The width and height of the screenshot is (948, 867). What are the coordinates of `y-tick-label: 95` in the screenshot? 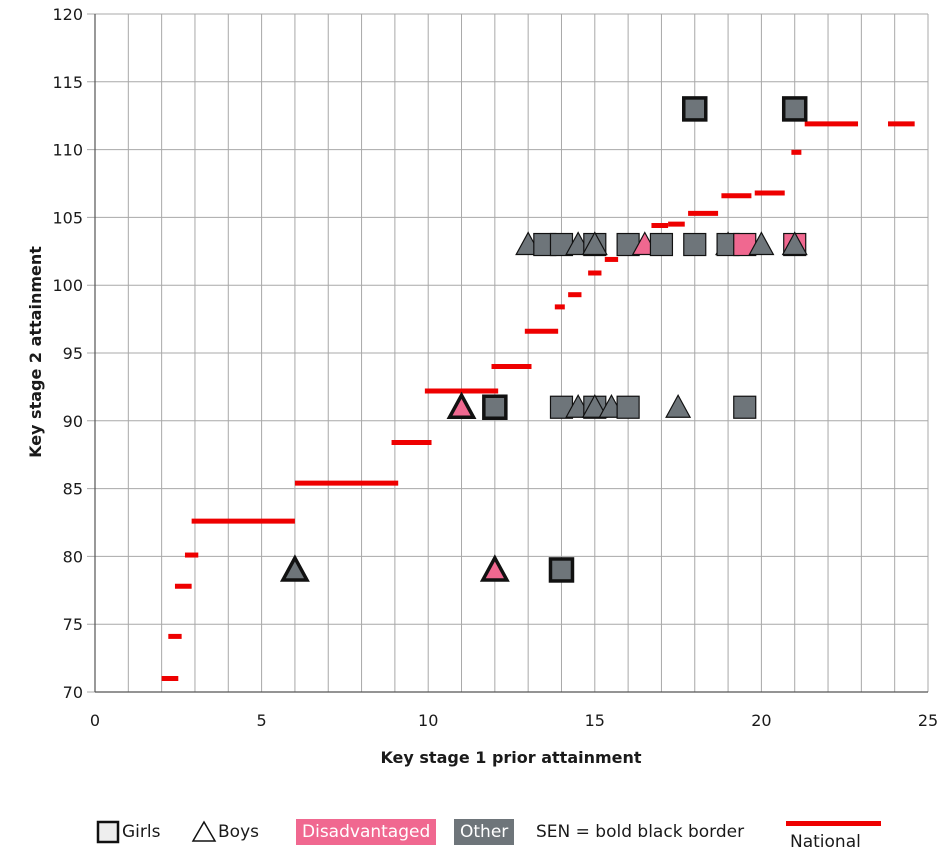 It's located at (73, 353).